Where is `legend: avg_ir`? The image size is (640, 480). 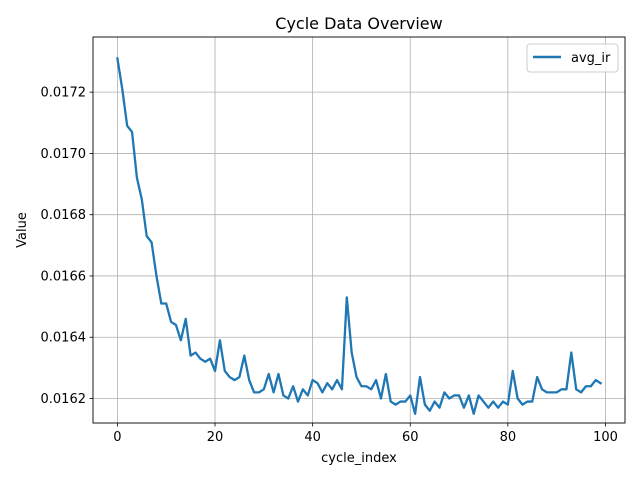
legend: avg_ir is located at coordinates (572, 58).